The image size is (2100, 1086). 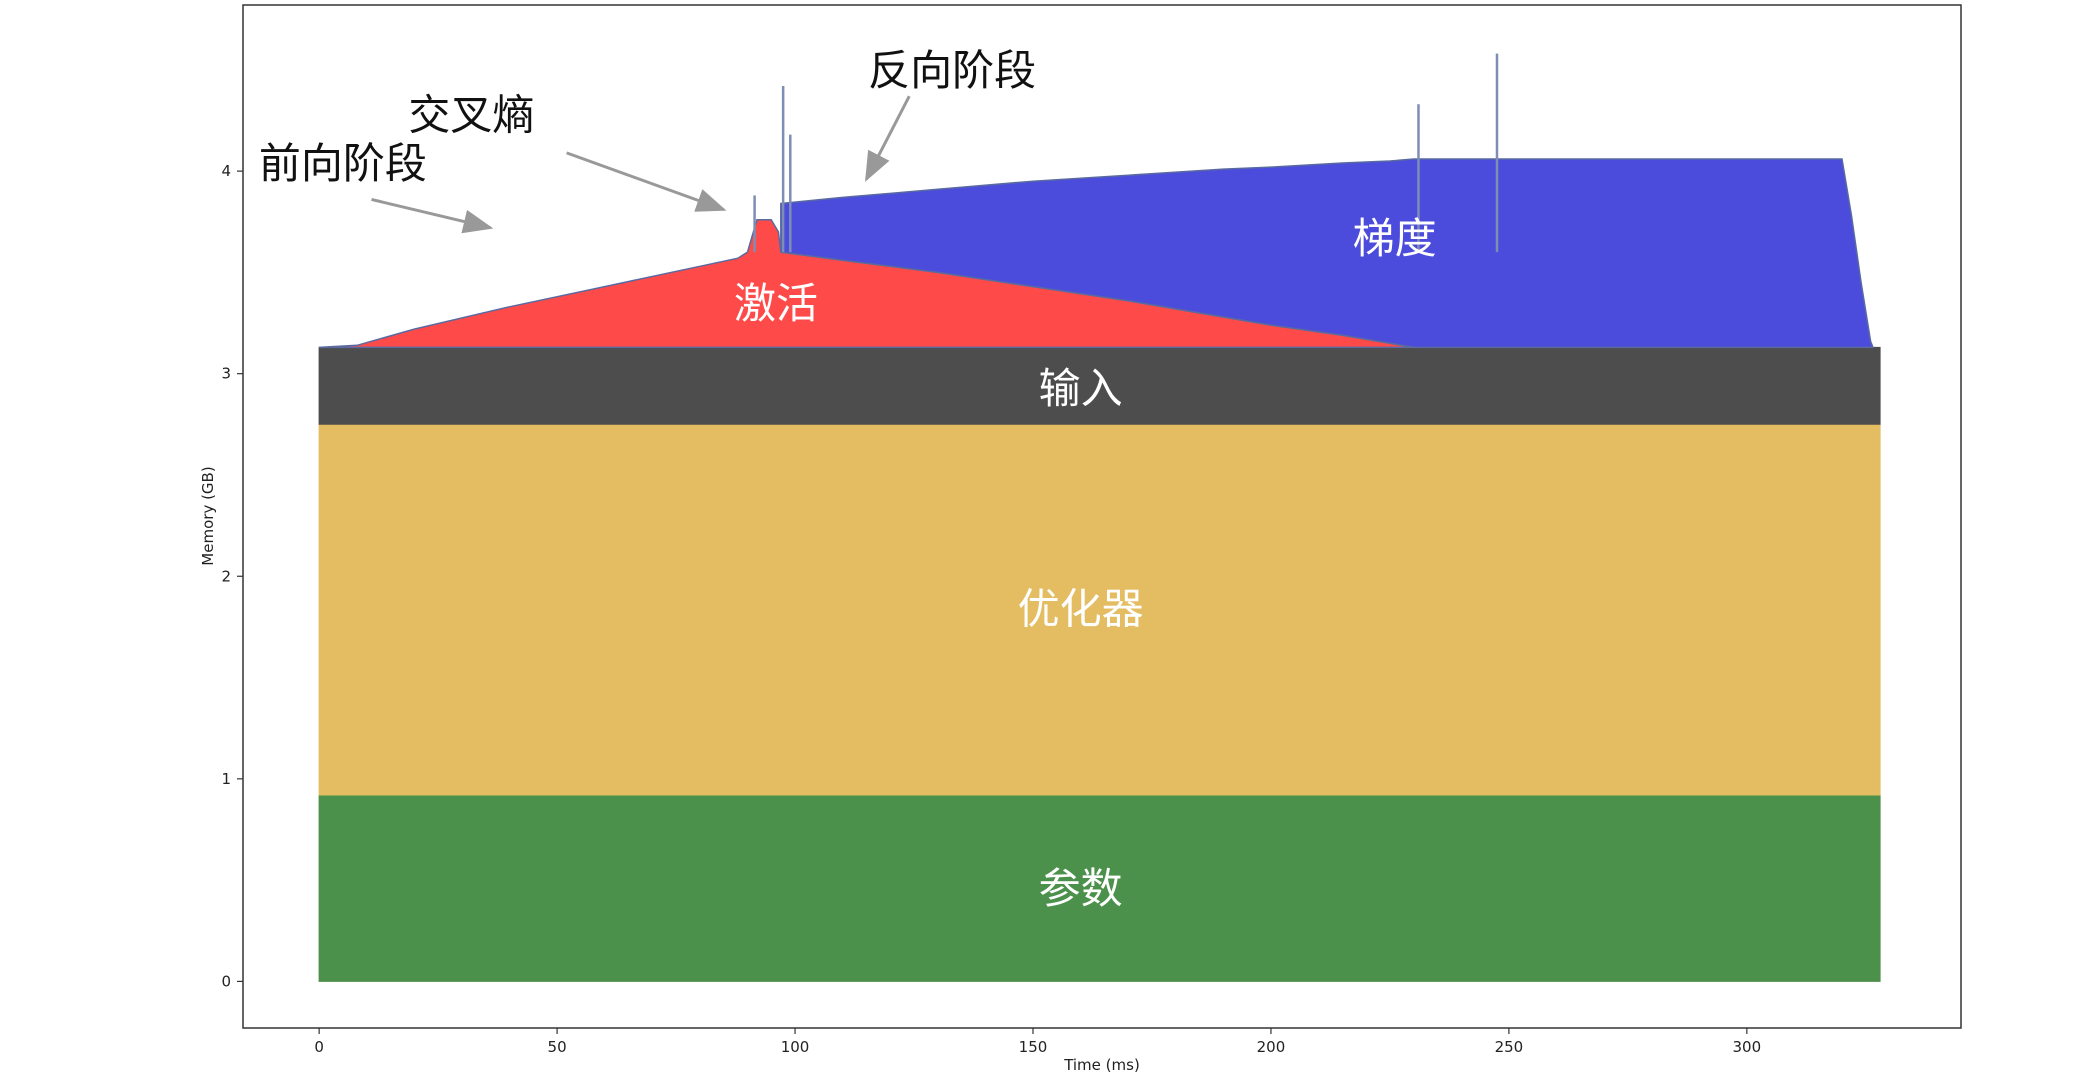 What do you see at coordinates (226, 981) in the screenshot?
I see `y-tick-label: 0` at bounding box center [226, 981].